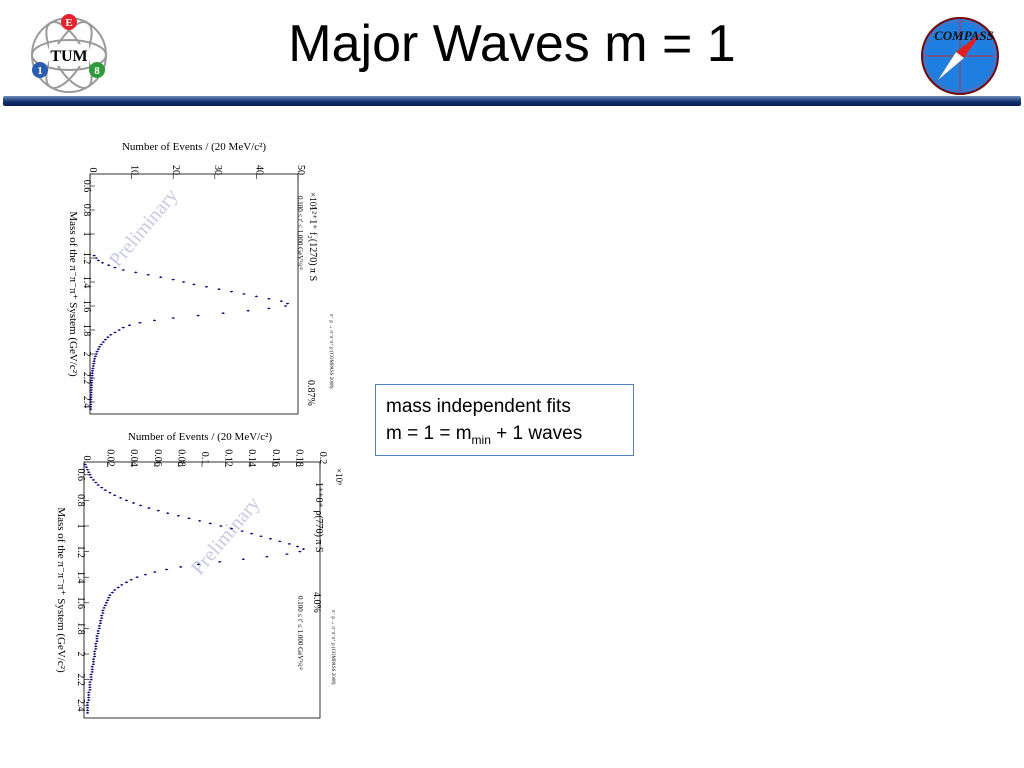 Image resolution: width=1024 pixels, height=768 pixels. I want to click on y-tick-label: 0.02, so click(110, 458).